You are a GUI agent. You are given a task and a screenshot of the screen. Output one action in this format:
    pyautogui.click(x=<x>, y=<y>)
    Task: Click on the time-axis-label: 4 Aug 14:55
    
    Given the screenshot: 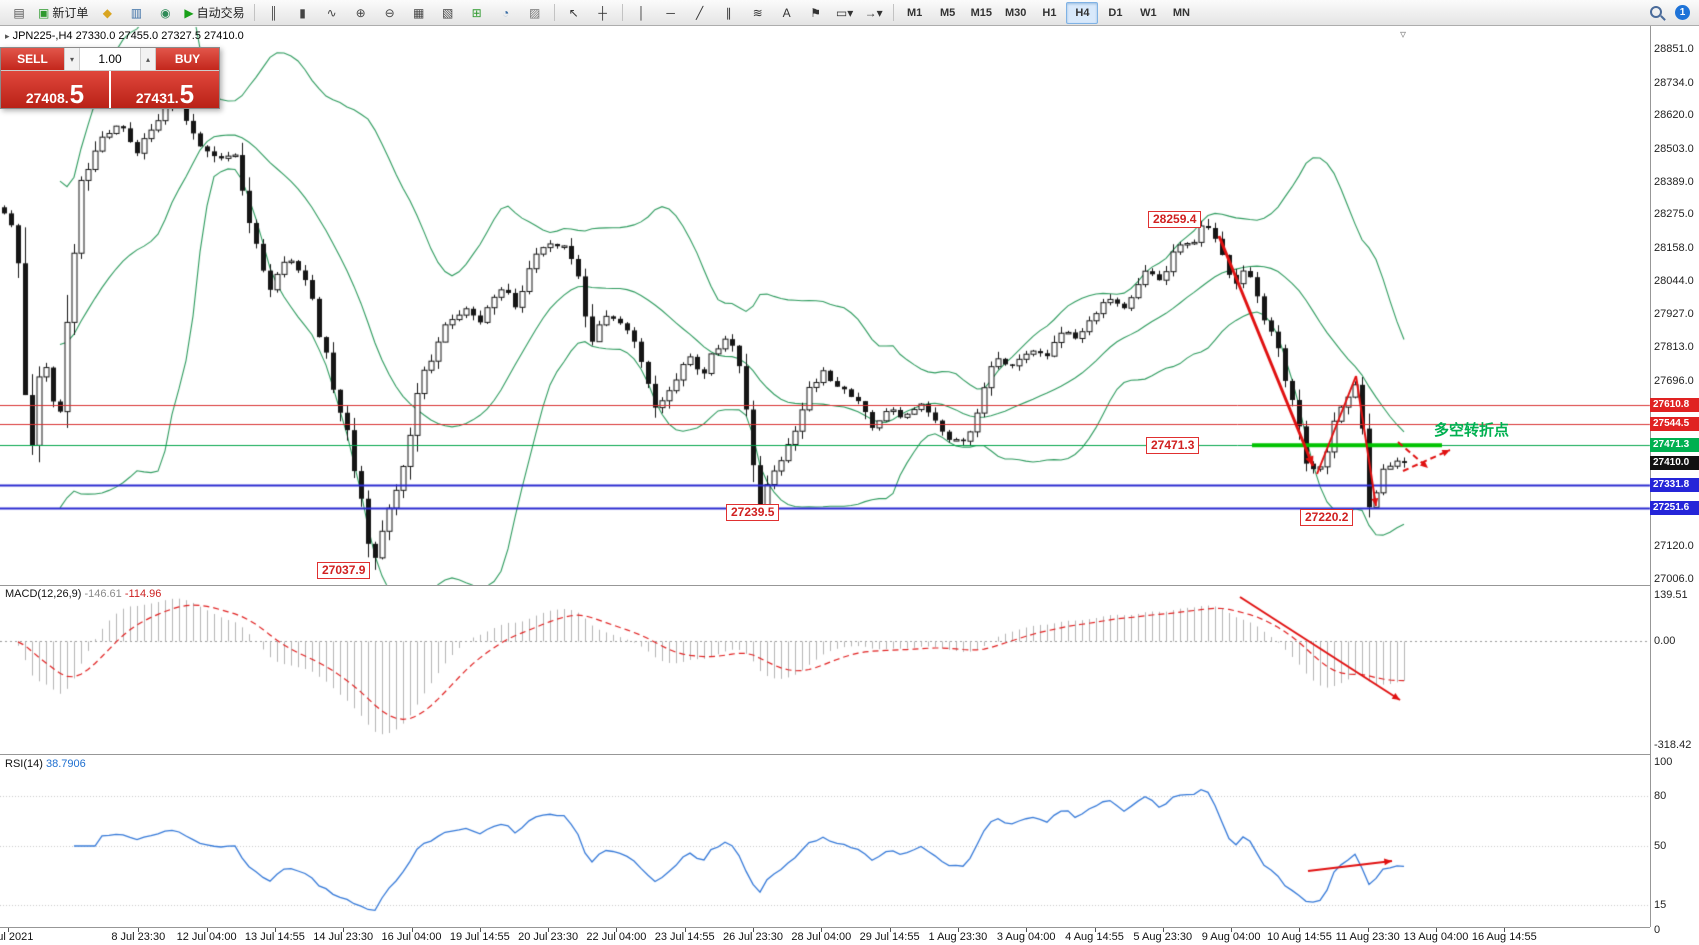 What is the action you would take?
    pyautogui.click(x=1094, y=937)
    